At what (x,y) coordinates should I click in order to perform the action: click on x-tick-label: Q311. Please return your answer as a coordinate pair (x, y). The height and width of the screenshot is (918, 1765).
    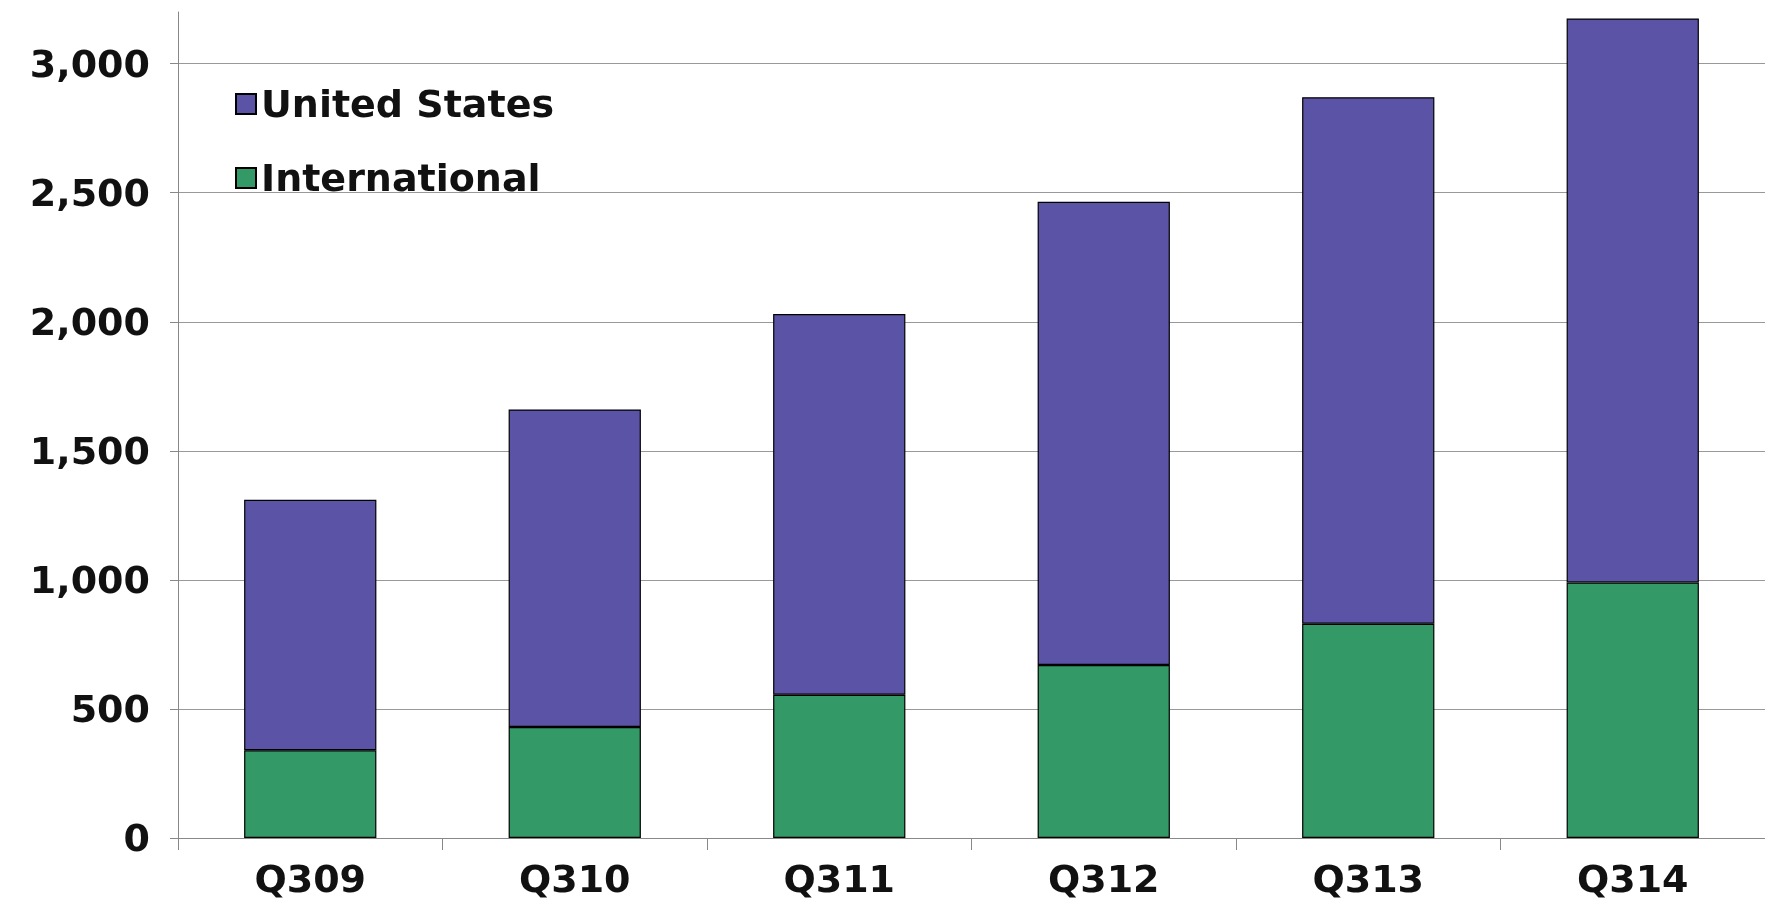
    Looking at the image, I should click on (839, 879).